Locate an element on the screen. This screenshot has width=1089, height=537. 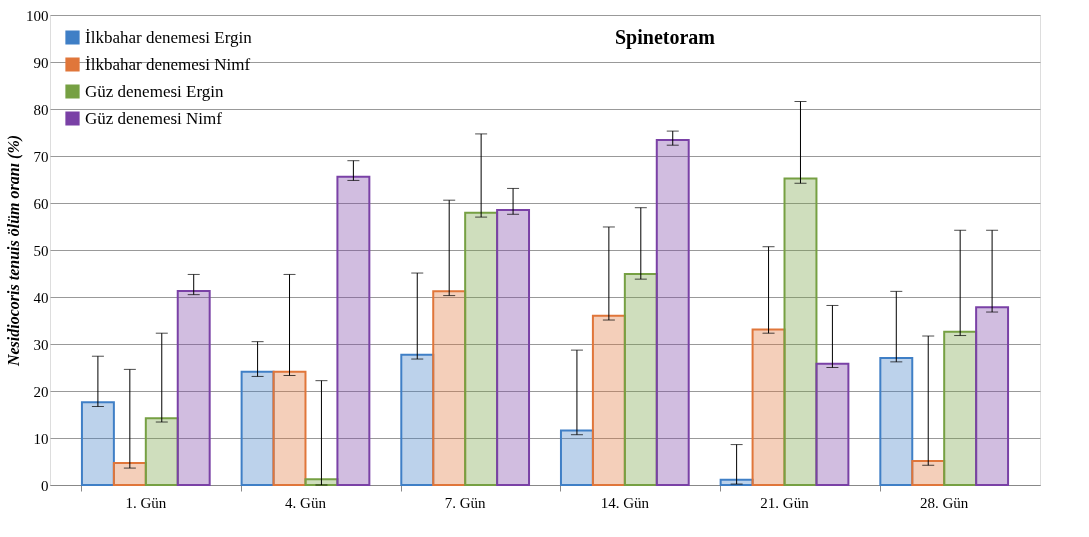
x-tick-label: 4. Gün is located at coordinates (306, 502).